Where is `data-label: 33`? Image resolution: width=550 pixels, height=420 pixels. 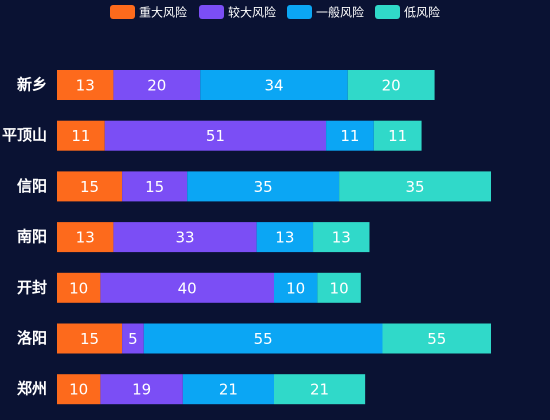 data-label: 33 is located at coordinates (184, 238).